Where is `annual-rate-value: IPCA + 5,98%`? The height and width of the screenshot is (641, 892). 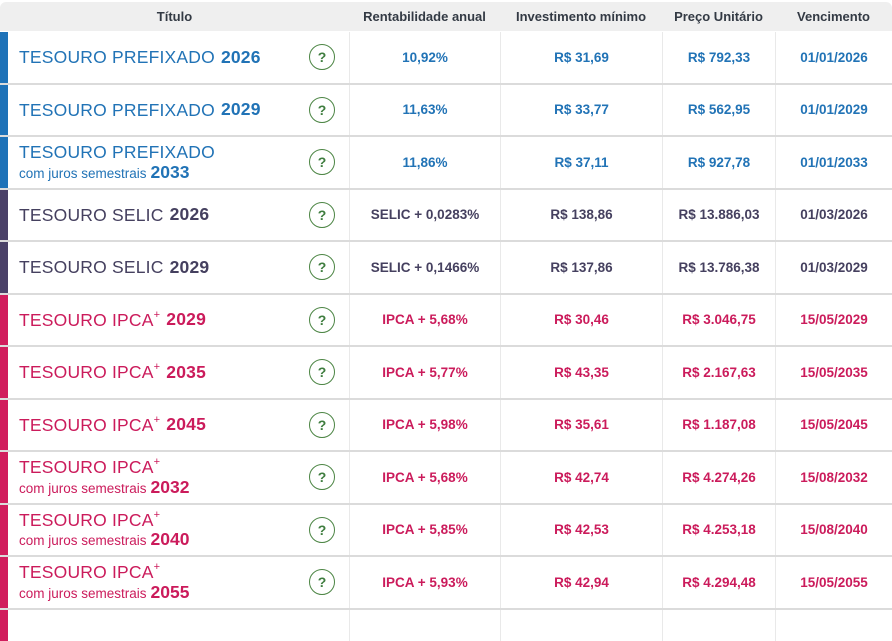
annual-rate-value: IPCA + 5,98% is located at coordinates (424, 424).